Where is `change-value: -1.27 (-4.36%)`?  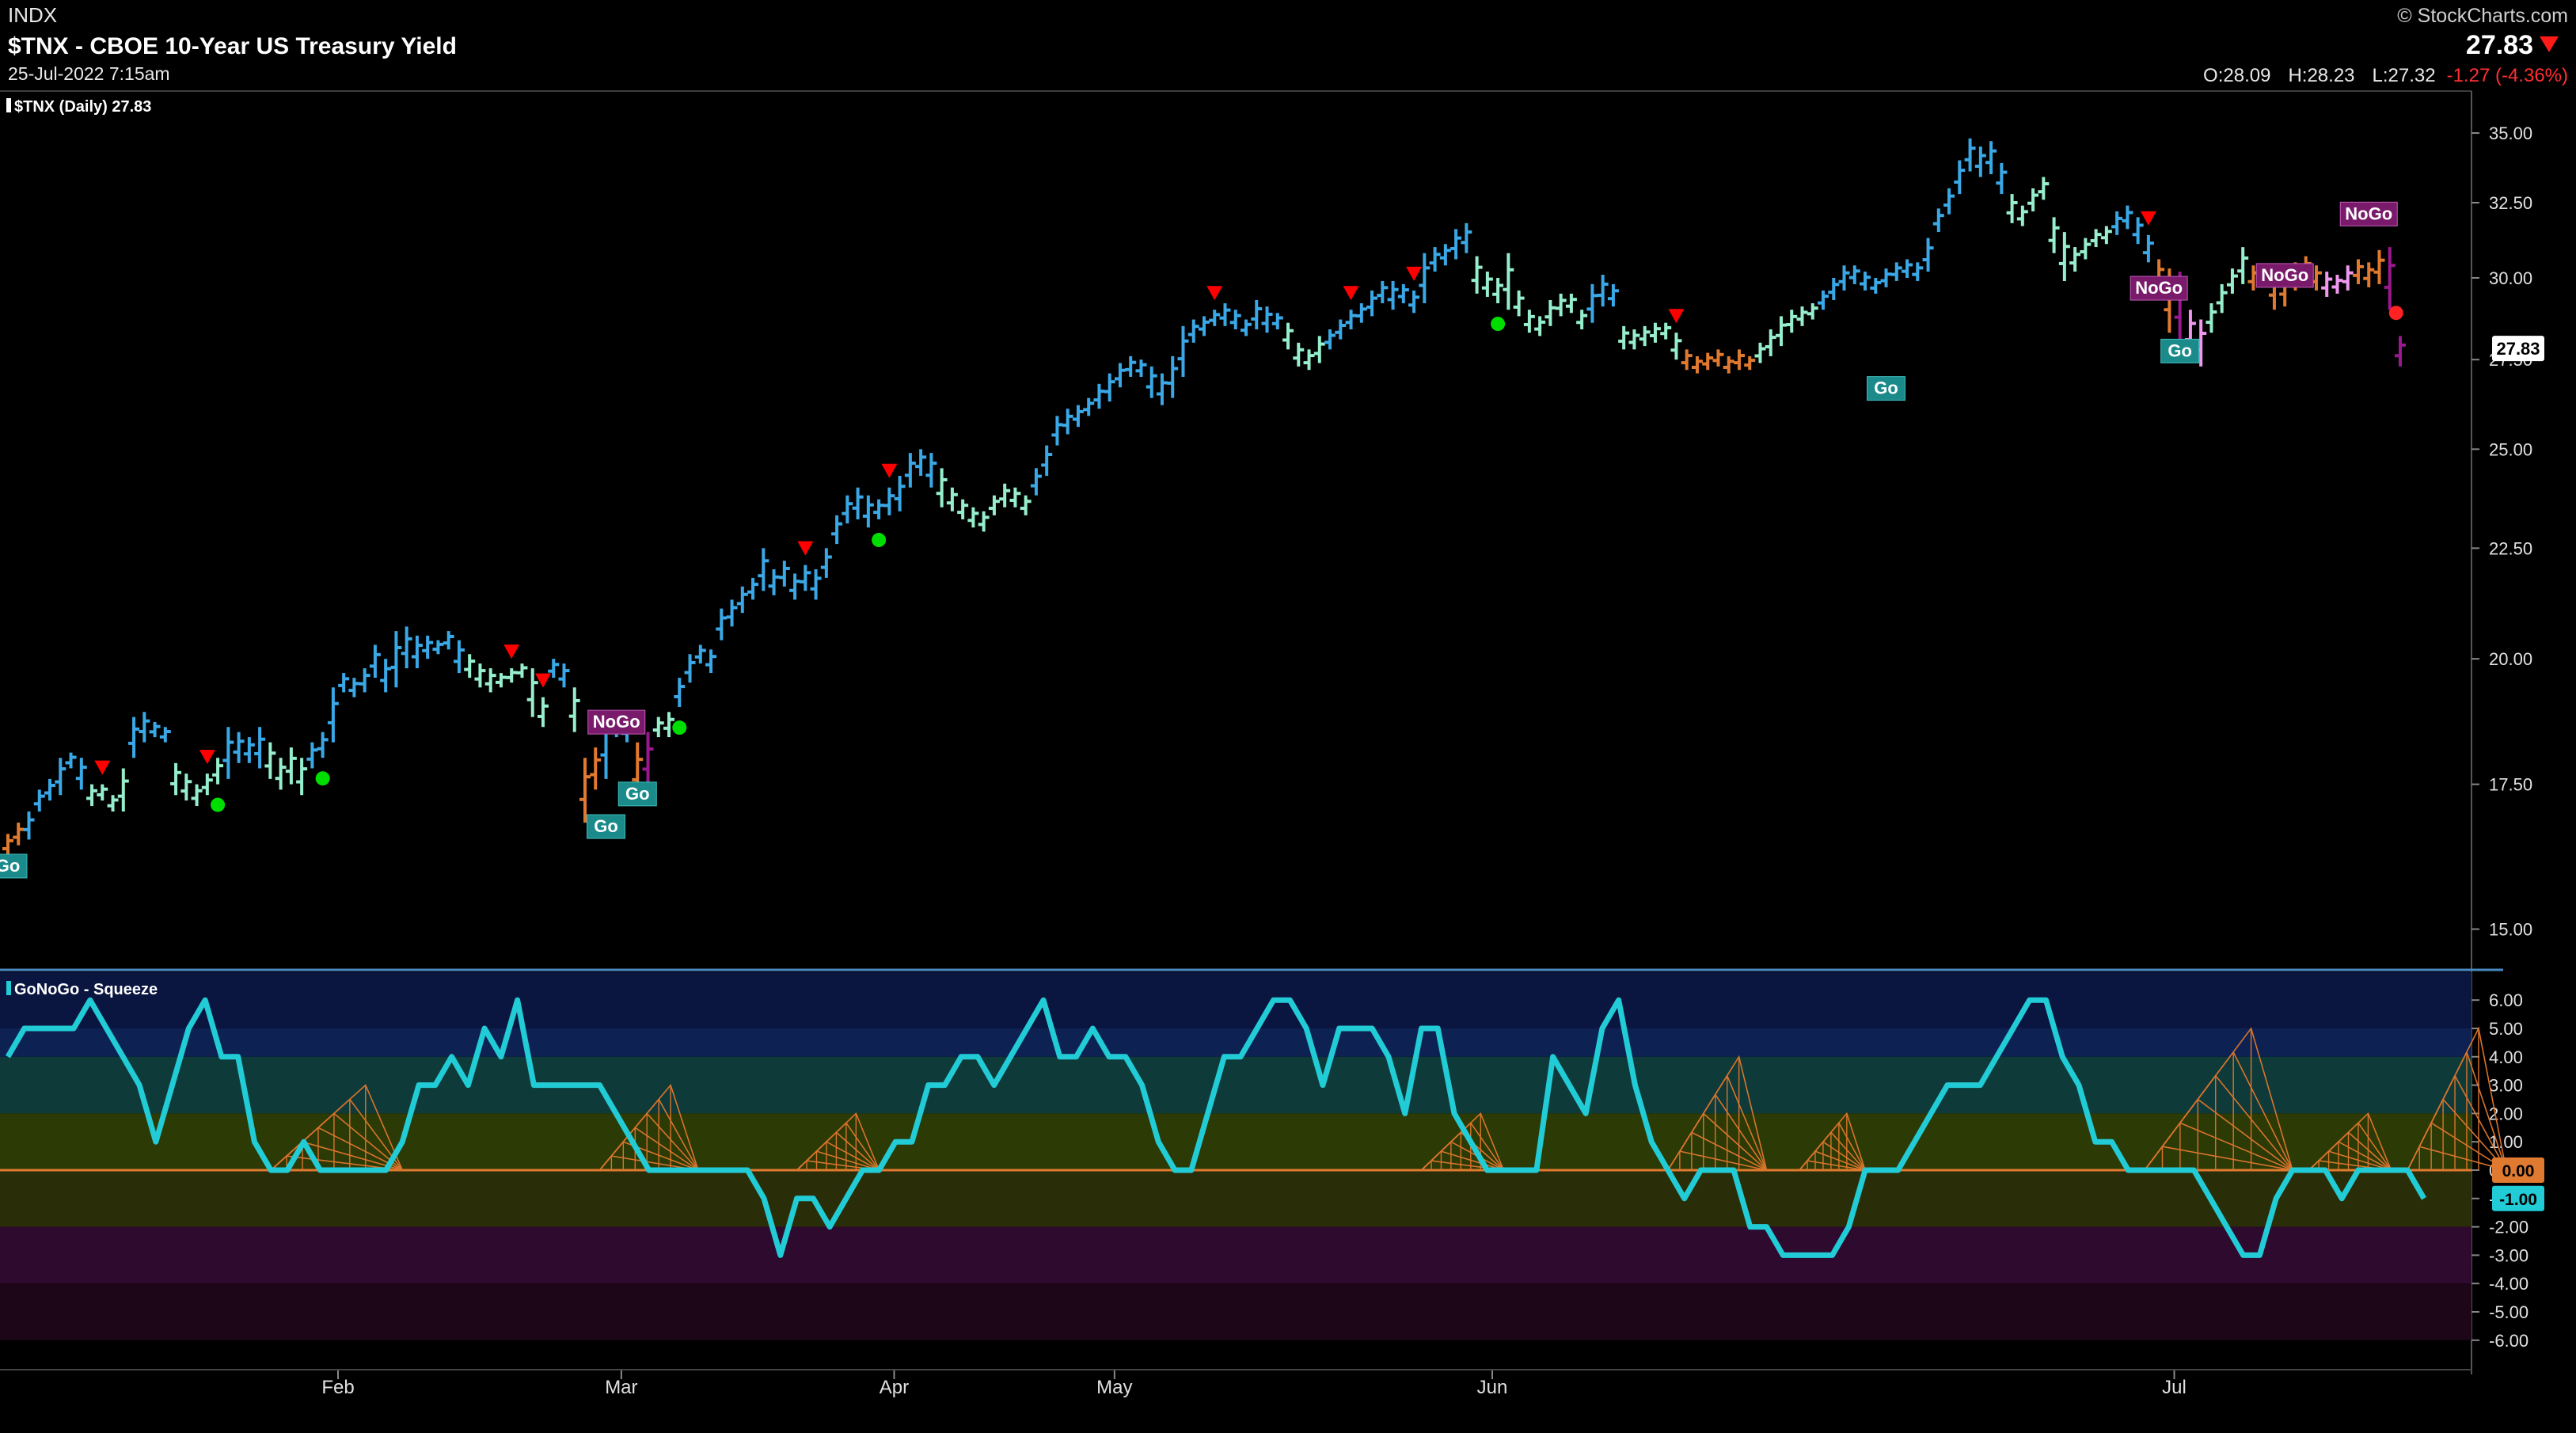 change-value: -1.27 (-4.36%) is located at coordinates (2508, 75).